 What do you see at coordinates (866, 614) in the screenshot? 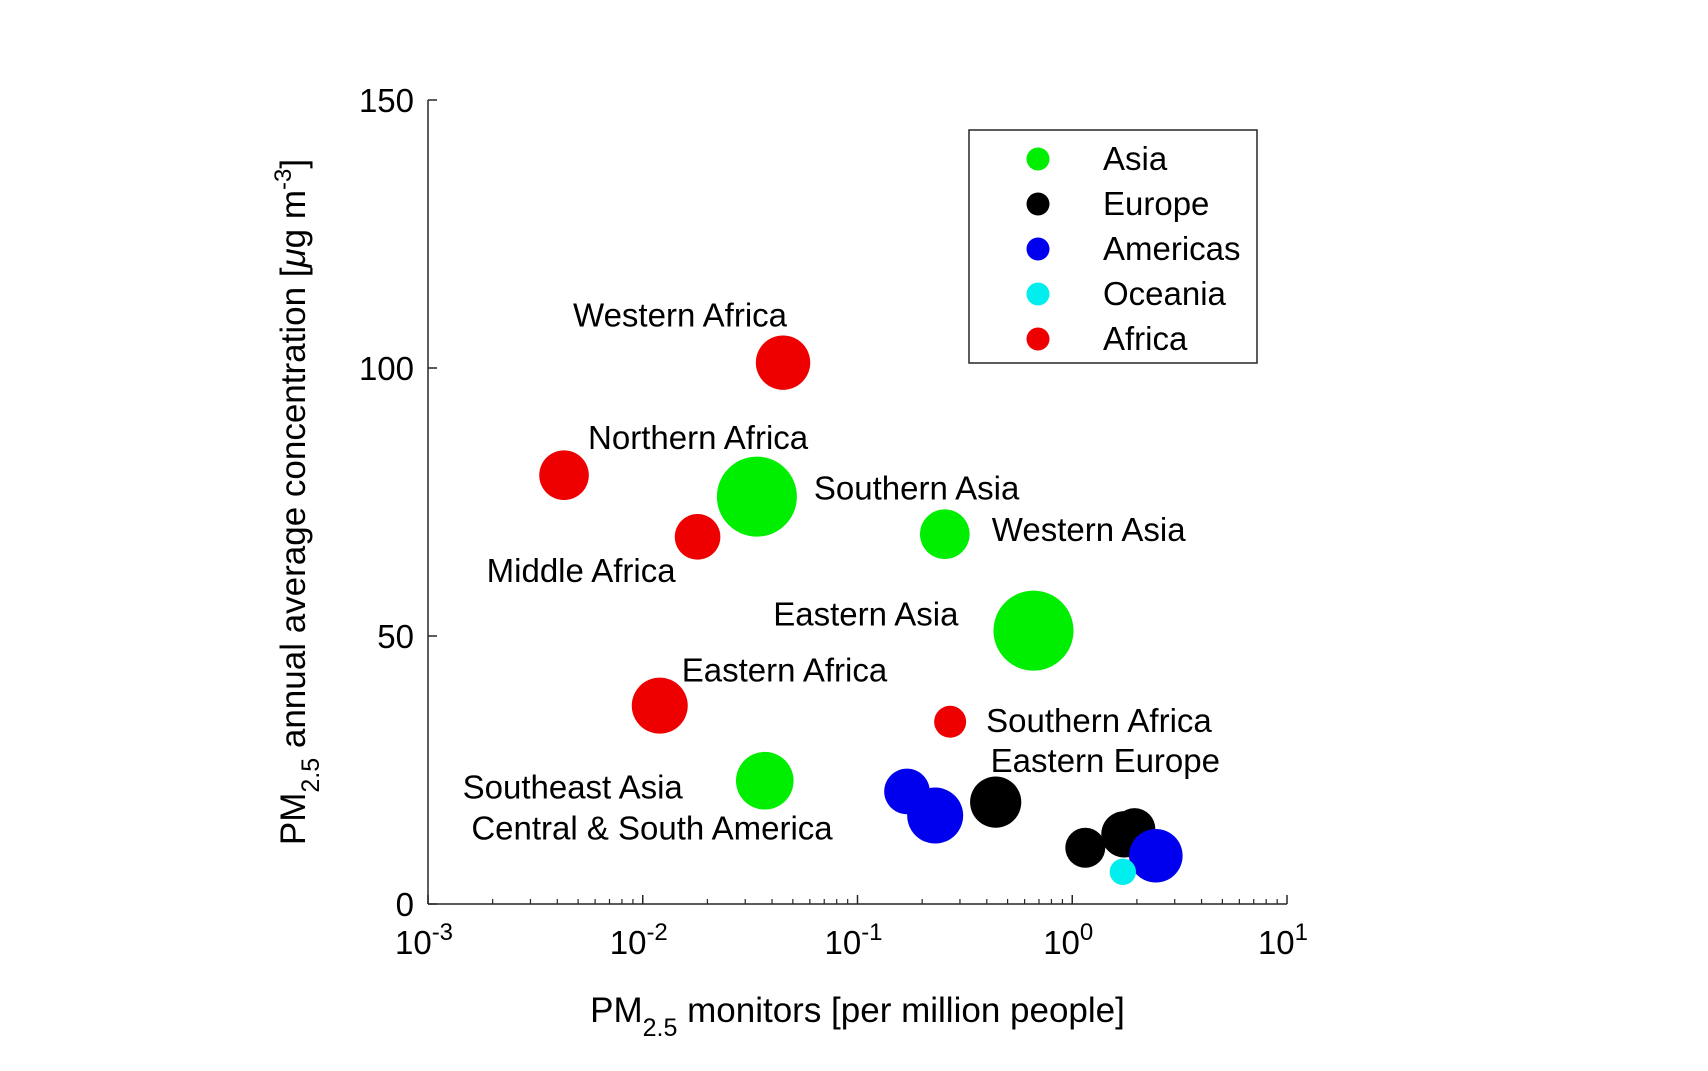
I see `point-label: Eastern Asia` at bounding box center [866, 614].